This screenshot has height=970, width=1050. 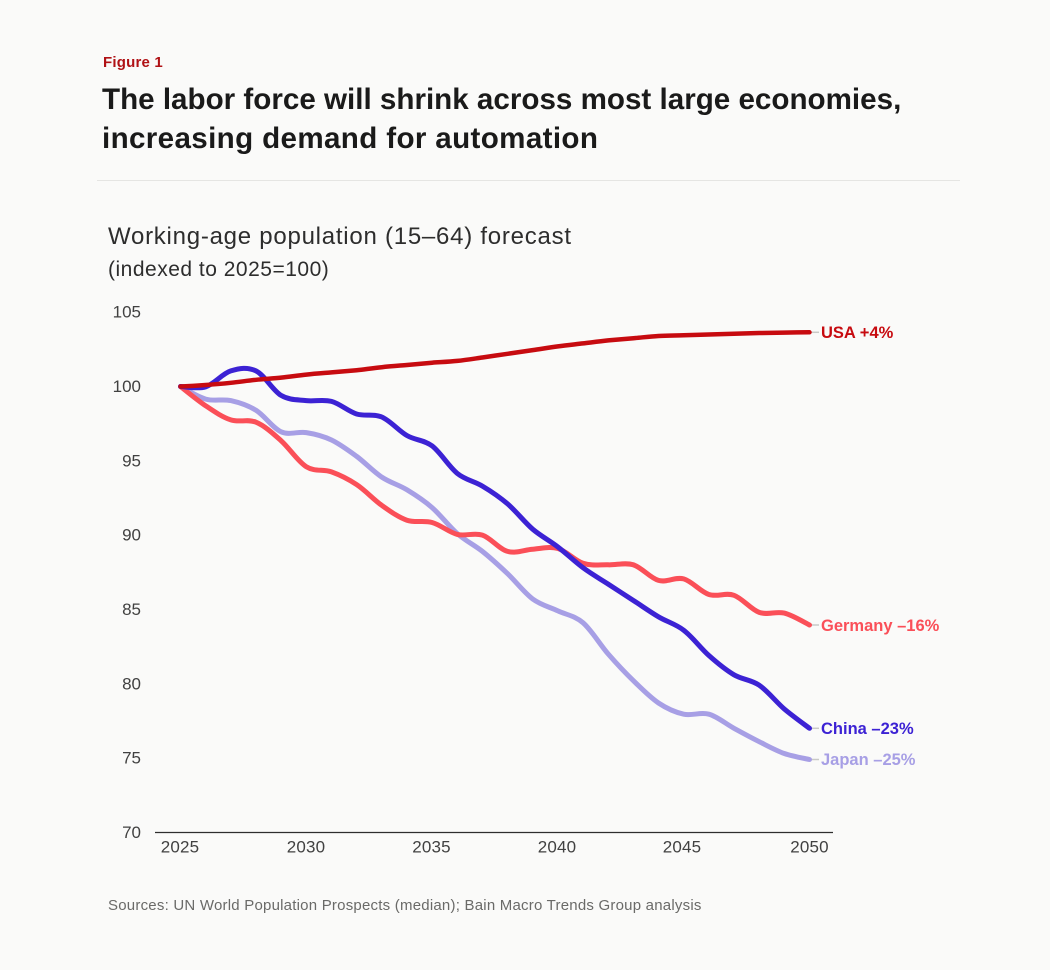 I want to click on svg-text: 2035, so click(x=431, y=847).